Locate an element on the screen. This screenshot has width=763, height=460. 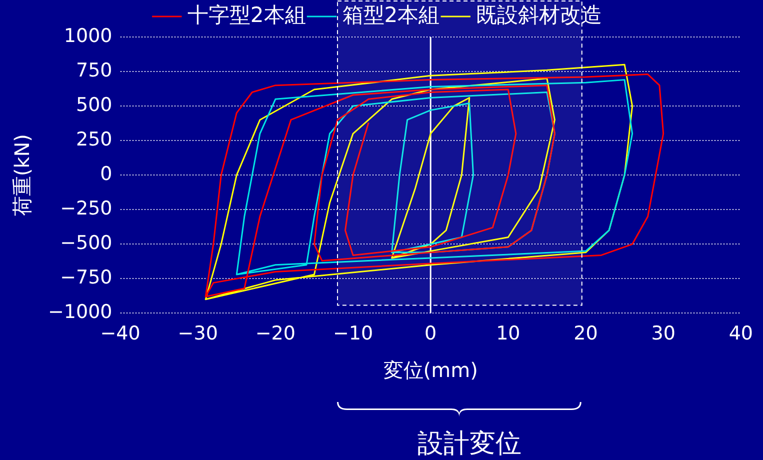
x-tick-label: 30 is located at coordinates (663, 333).